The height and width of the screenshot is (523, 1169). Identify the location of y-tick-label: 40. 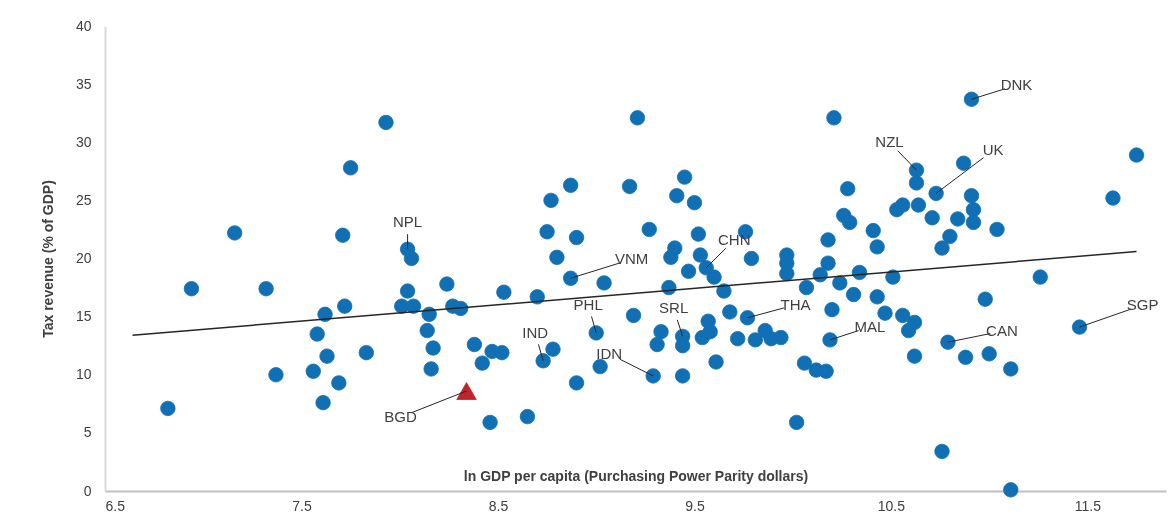
(83, 25).